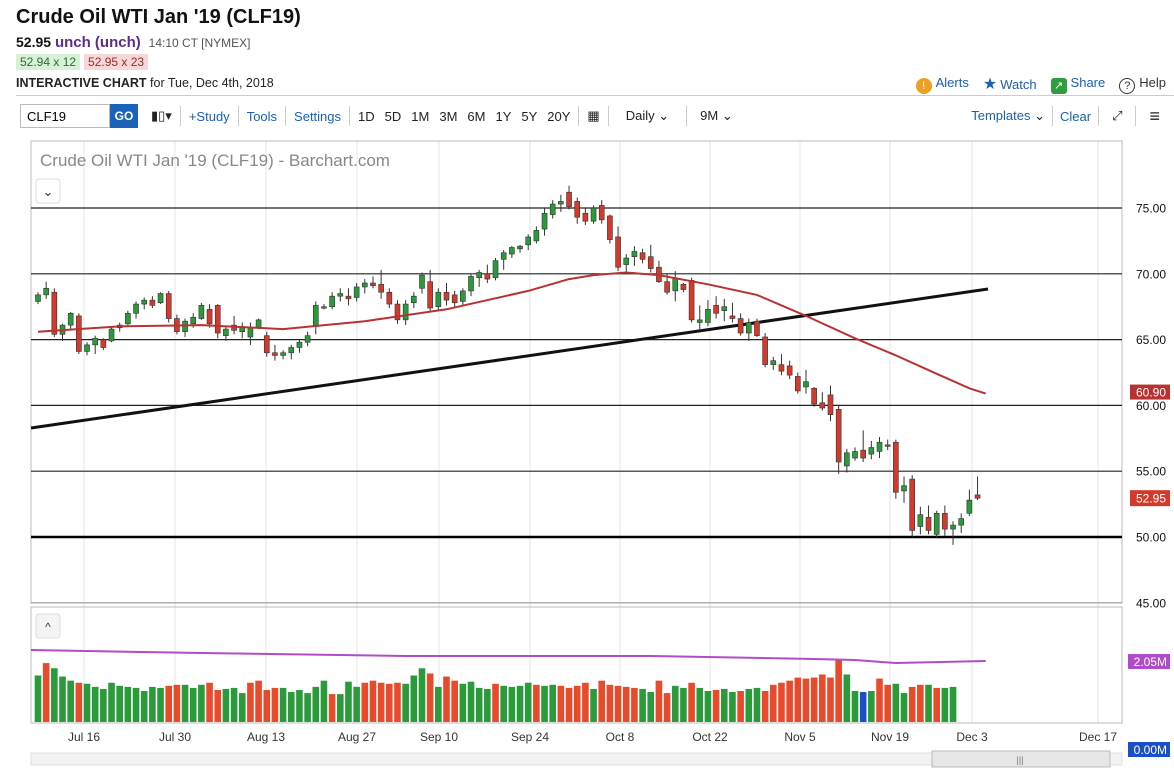 This screenshot has height=777, width=1174. I want to click on range-6m: 6M, so click(476, 116).